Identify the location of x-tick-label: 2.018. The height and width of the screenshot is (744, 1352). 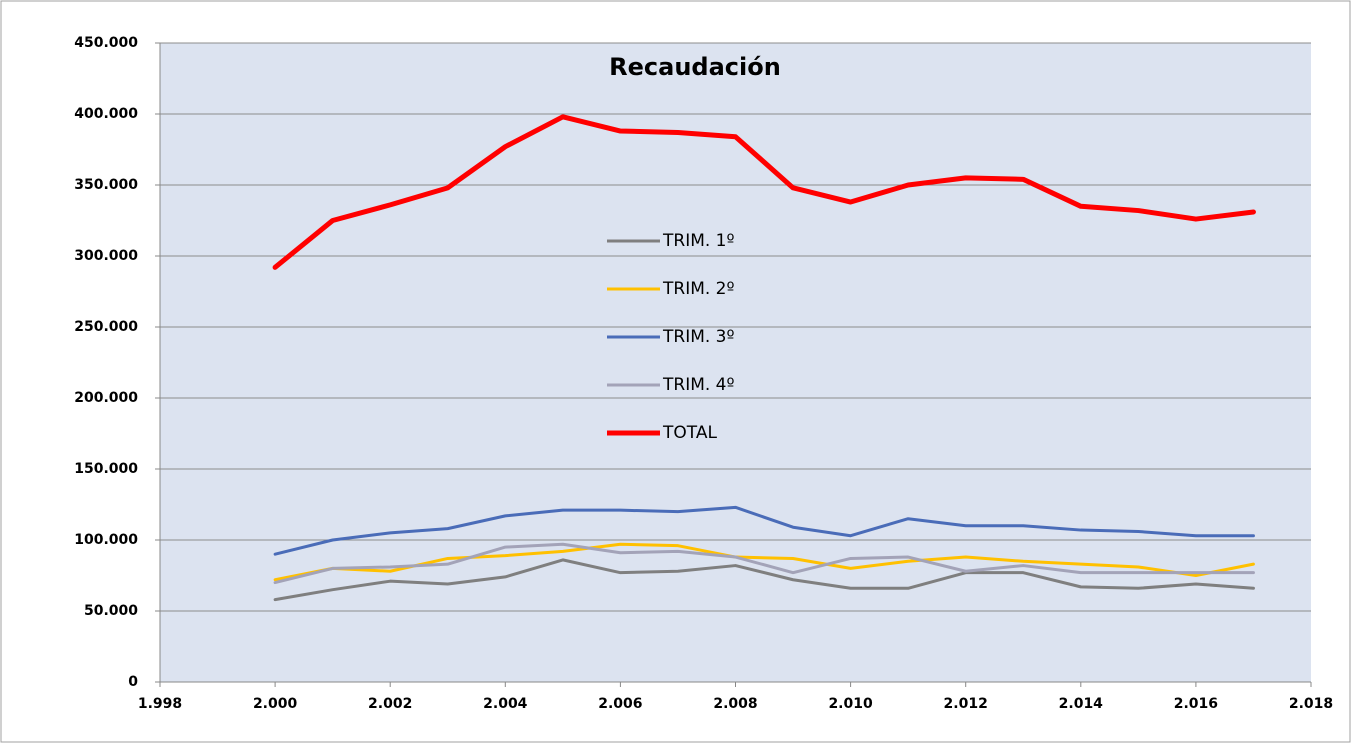
(1311, 704).